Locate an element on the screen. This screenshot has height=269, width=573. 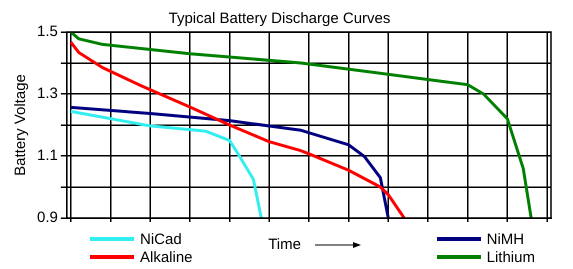
y-tick-label: 0.9 is located at coordinates (47, 217).